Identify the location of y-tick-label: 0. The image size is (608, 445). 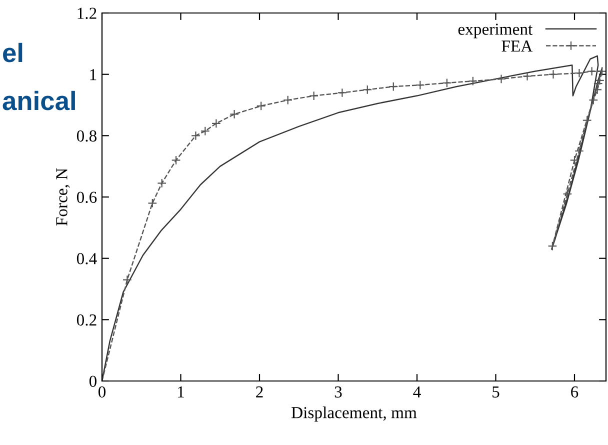
(93, 381).